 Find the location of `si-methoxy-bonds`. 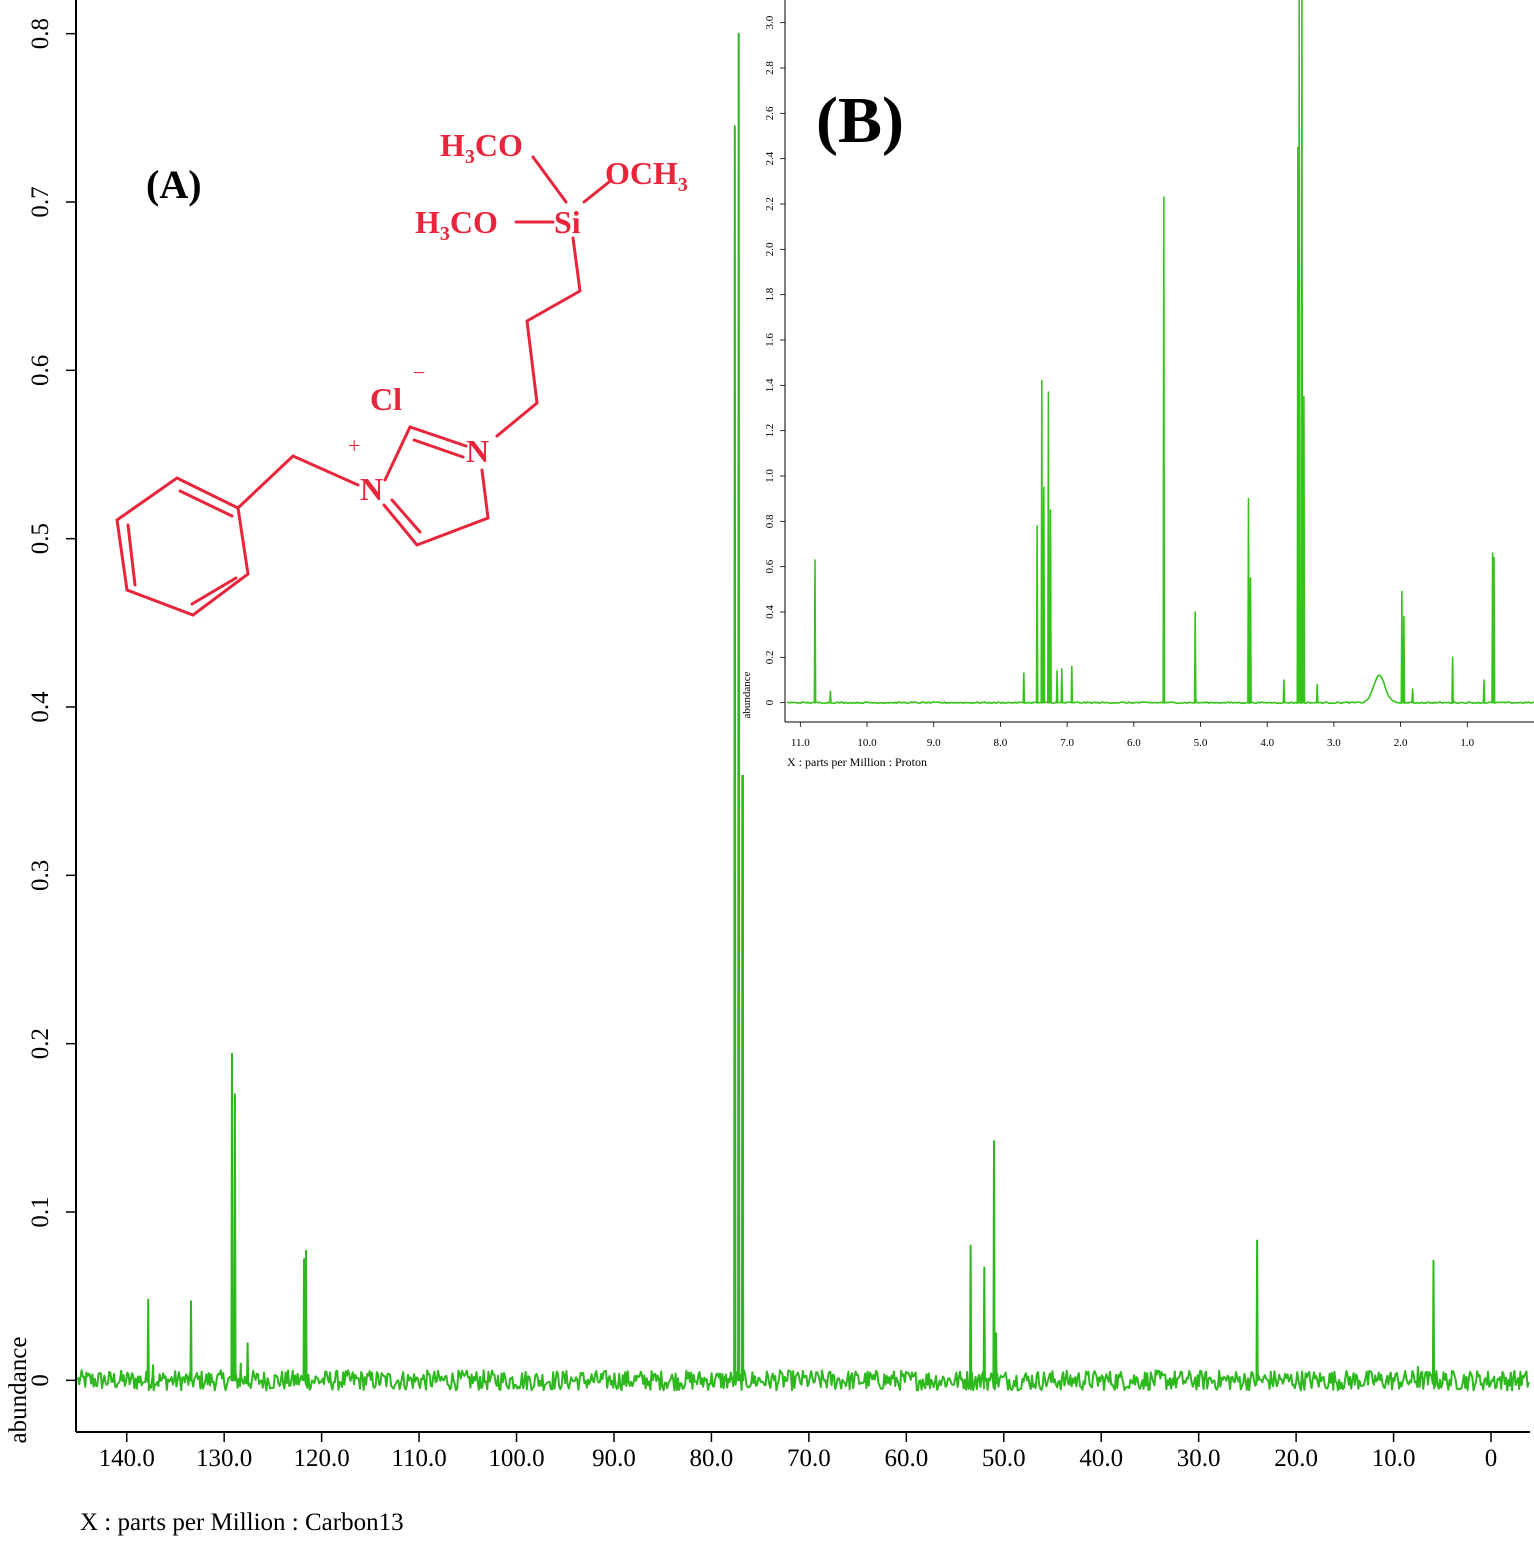

si-methoxy-bonds is located at coordinates (562, 189).